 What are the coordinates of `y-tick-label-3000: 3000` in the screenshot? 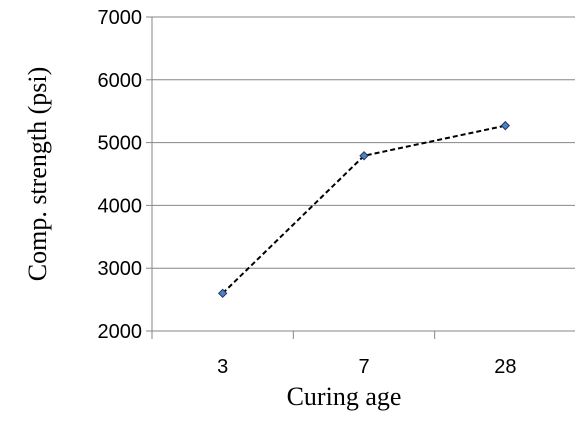 It's located at (120, 269).